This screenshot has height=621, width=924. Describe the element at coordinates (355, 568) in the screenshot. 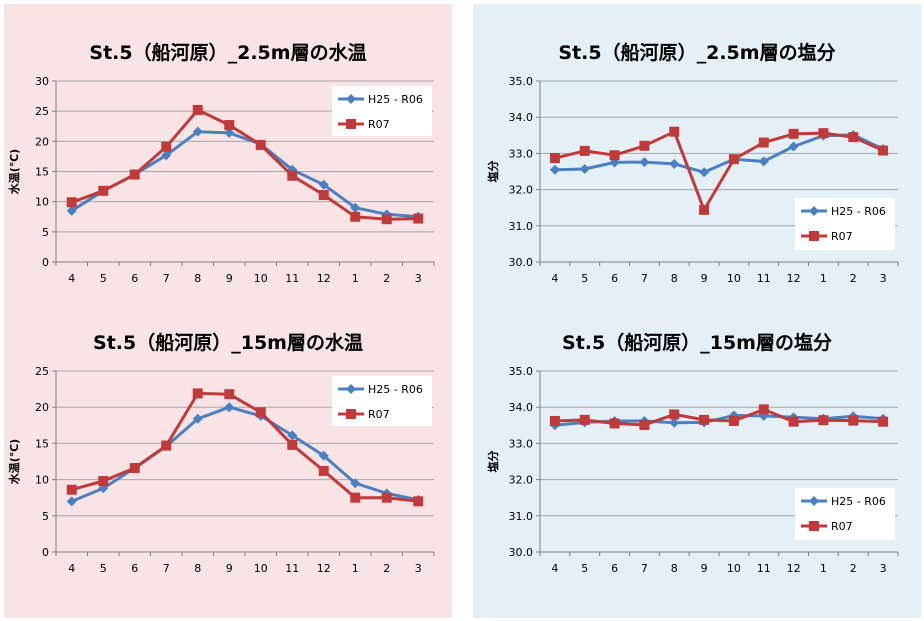

I see `x-tick-label: 1` at that location.